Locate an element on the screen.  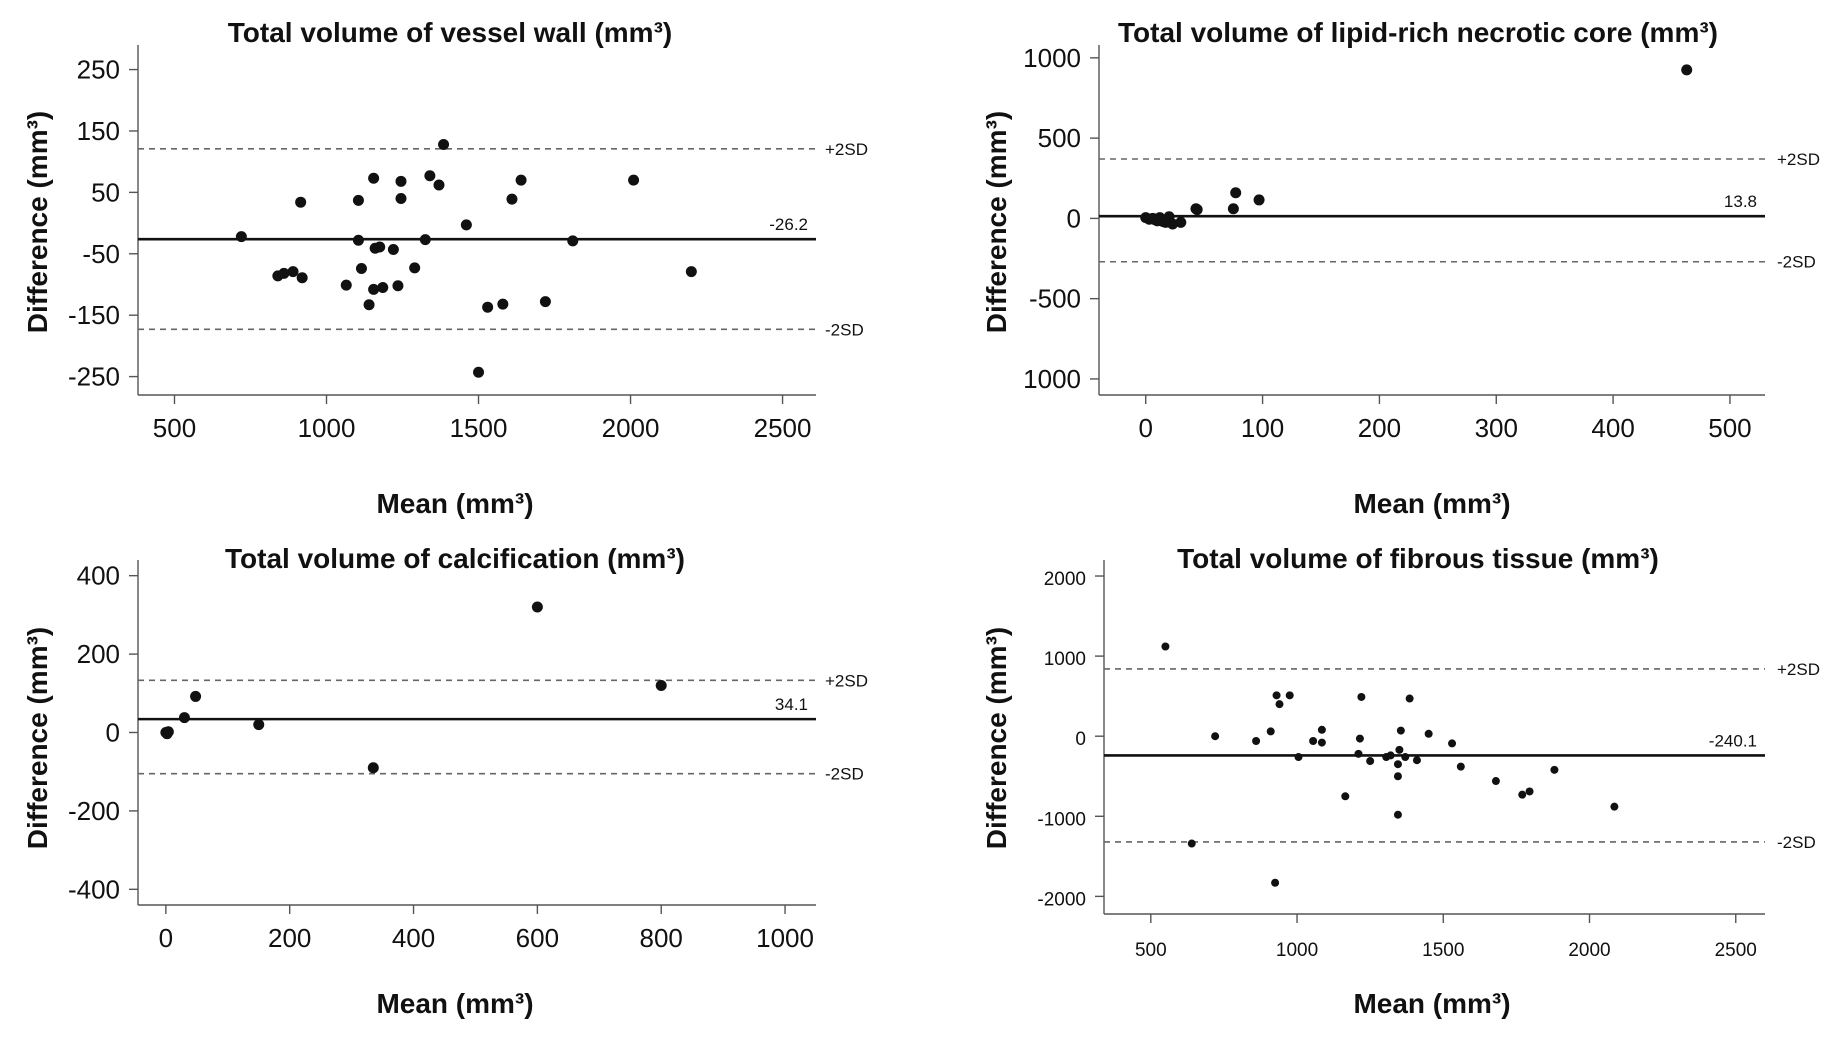
x-tick-label: 600 is located at coordinates (537, 938).